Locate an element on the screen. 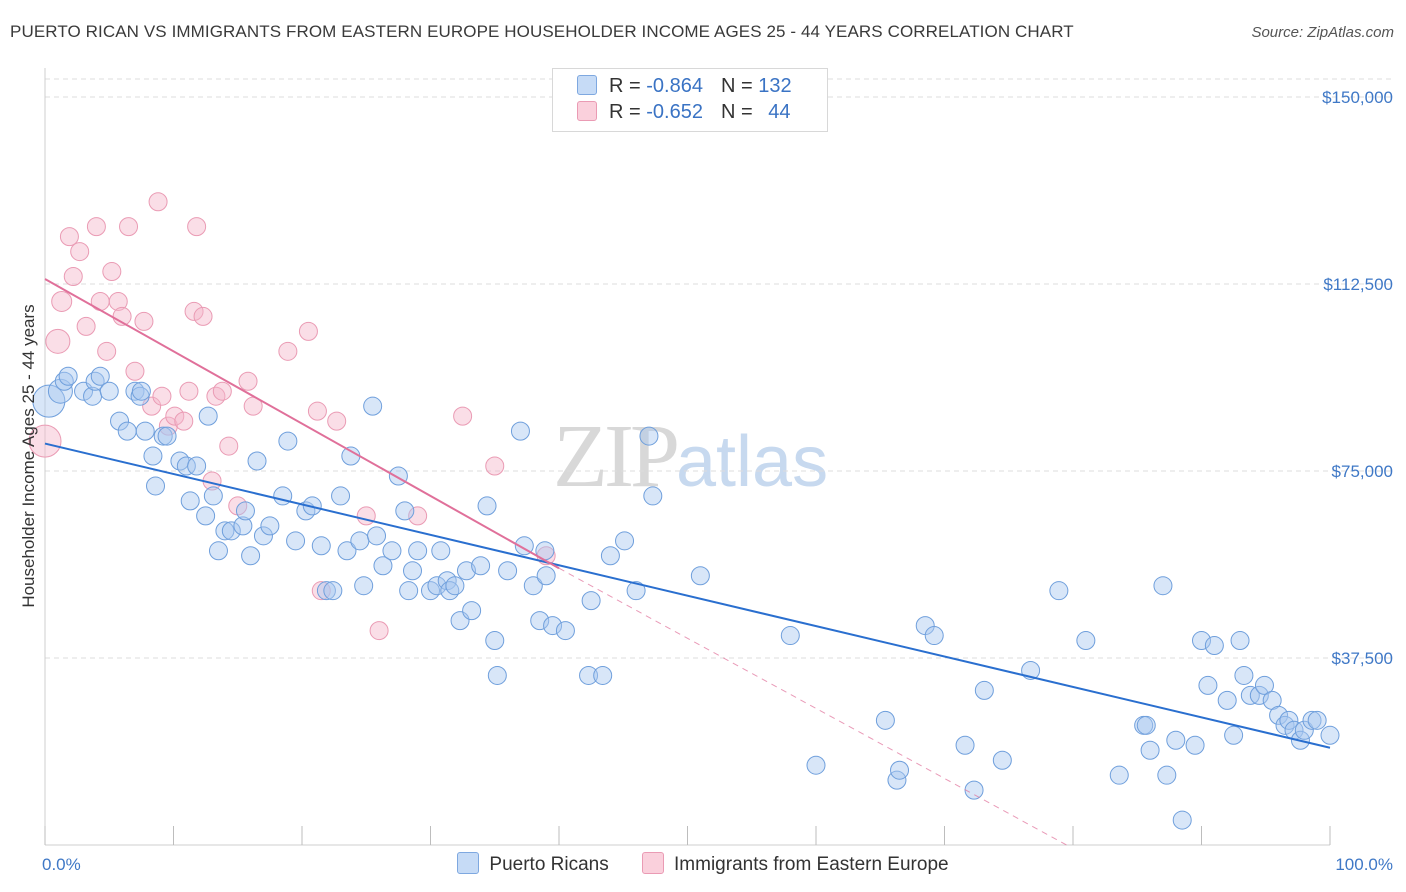  r-value: -0.864 is located at coordinates (674, 86).